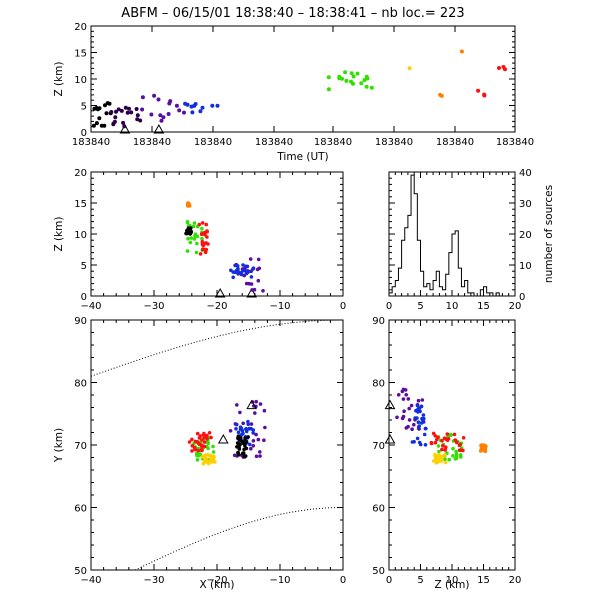 This screenshot has width=600, height=600. What do you see at coordinates (525, 235) in the screenshot?
I see `histogram-y-tick-label: 20` at bounding box center [525, 235].